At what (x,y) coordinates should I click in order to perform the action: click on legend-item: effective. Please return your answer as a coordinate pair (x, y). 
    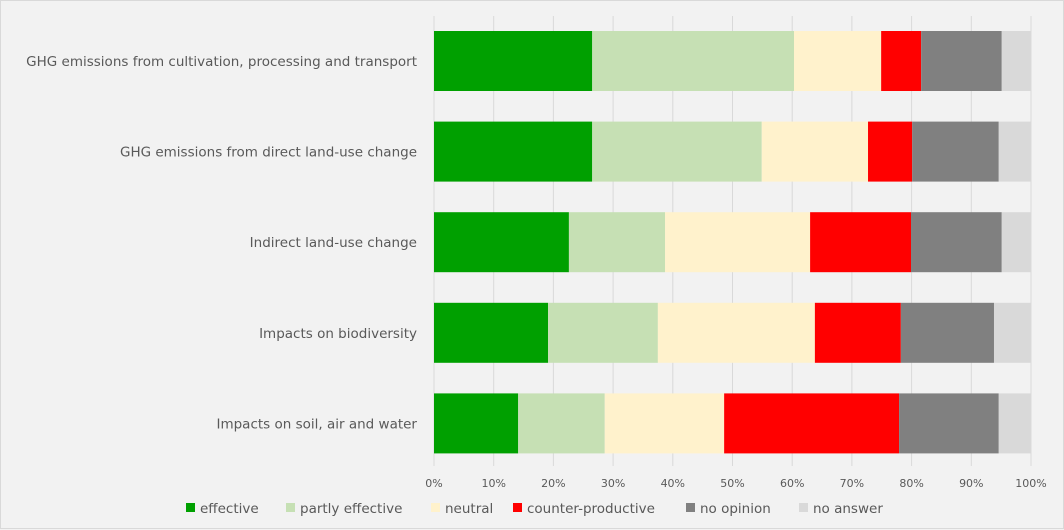
    Looking at the image, I should click on (222, 509).